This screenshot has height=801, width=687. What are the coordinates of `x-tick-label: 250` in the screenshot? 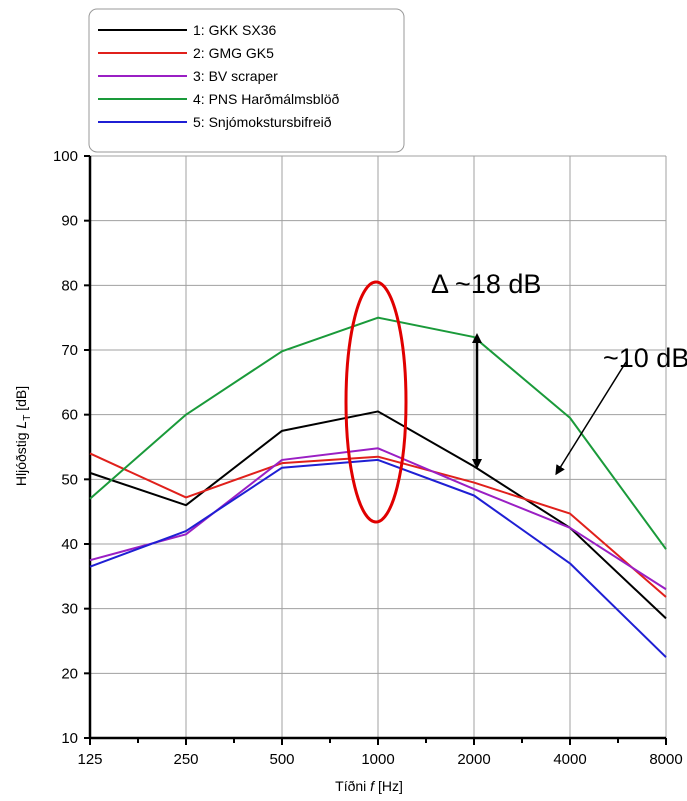 It's located at (185, 759).